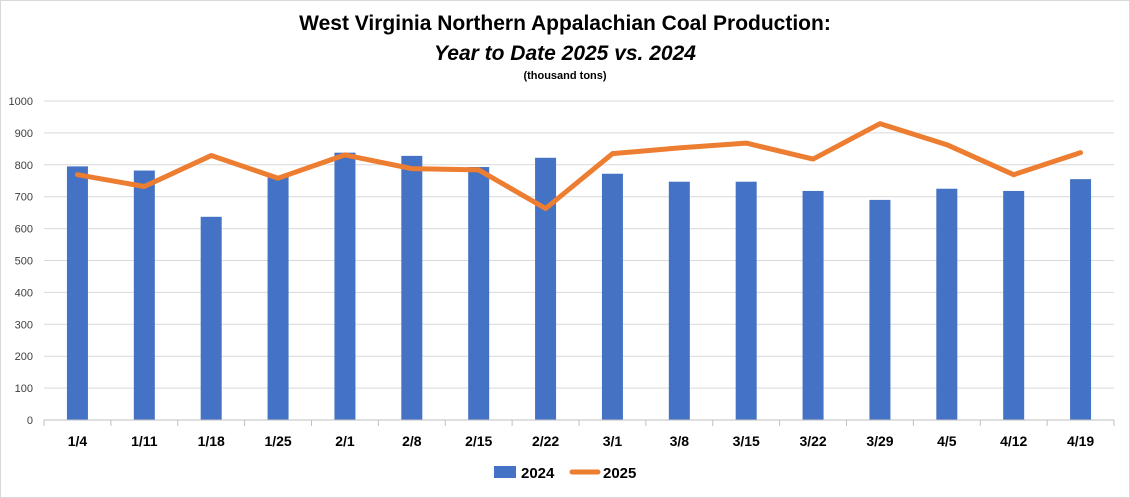 Image resolution: width=1130 pixels, height=498 pixels. What do you see at coordinates (879, 441) in the screenshot?
I see `x-tick-label: 3/29` at bounding box center [879, 441].